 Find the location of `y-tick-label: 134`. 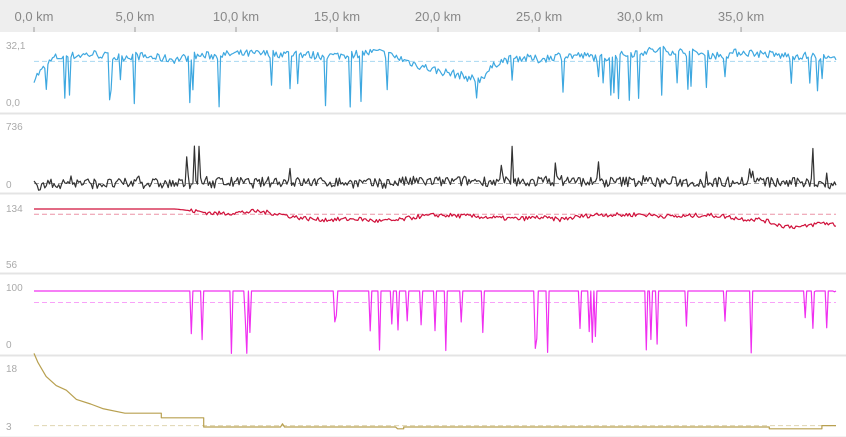

y-tick-label: 134 is located at coordinates (14, 209).